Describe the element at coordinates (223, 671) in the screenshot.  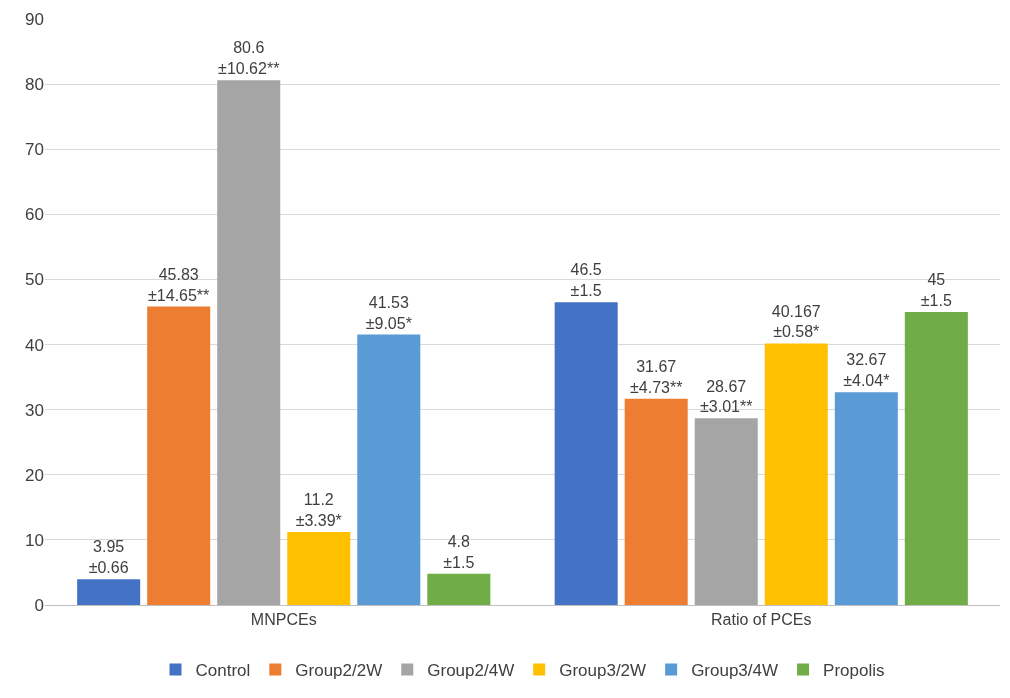
I see `legend-label: Control` at that location.